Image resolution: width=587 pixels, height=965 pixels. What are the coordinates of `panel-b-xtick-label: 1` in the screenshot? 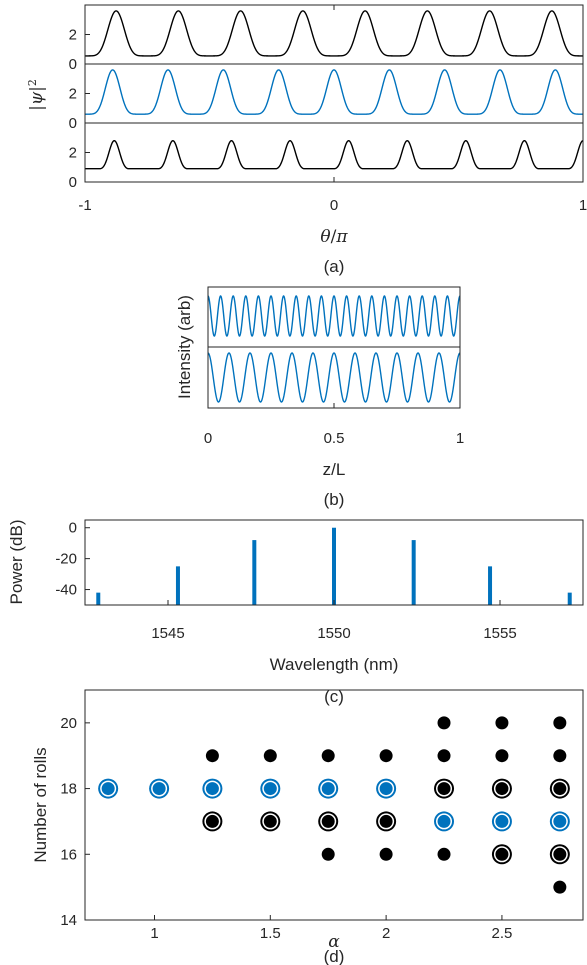 It's located at (460, 438).